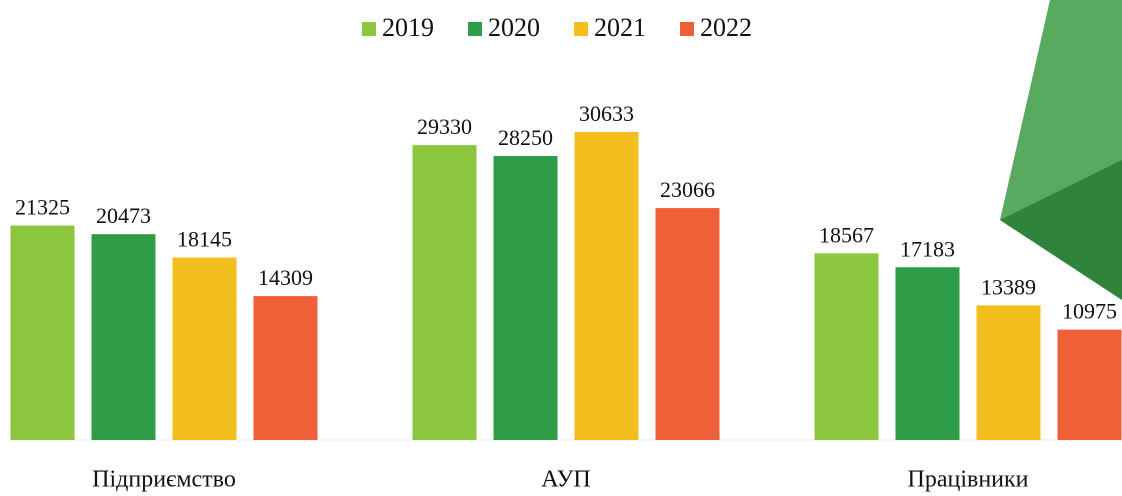 Image resolution: width=1122 pixels, height=496 pixels. What do you see at coordinates (164, 480) in the screenshot?
I see `x-tick-label: Підприємство` at bounding box center [164, 480].